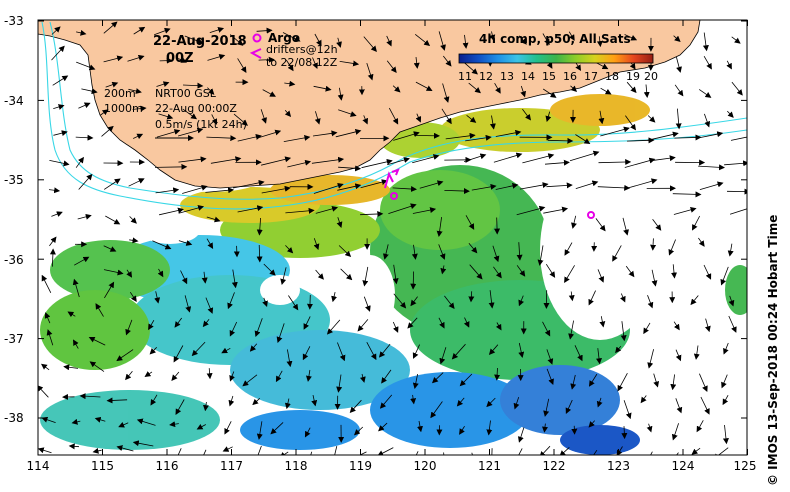 The width and height of the screenshot is (790, 492). I want to click on colorbar-tick: 19, so click(633, 76).